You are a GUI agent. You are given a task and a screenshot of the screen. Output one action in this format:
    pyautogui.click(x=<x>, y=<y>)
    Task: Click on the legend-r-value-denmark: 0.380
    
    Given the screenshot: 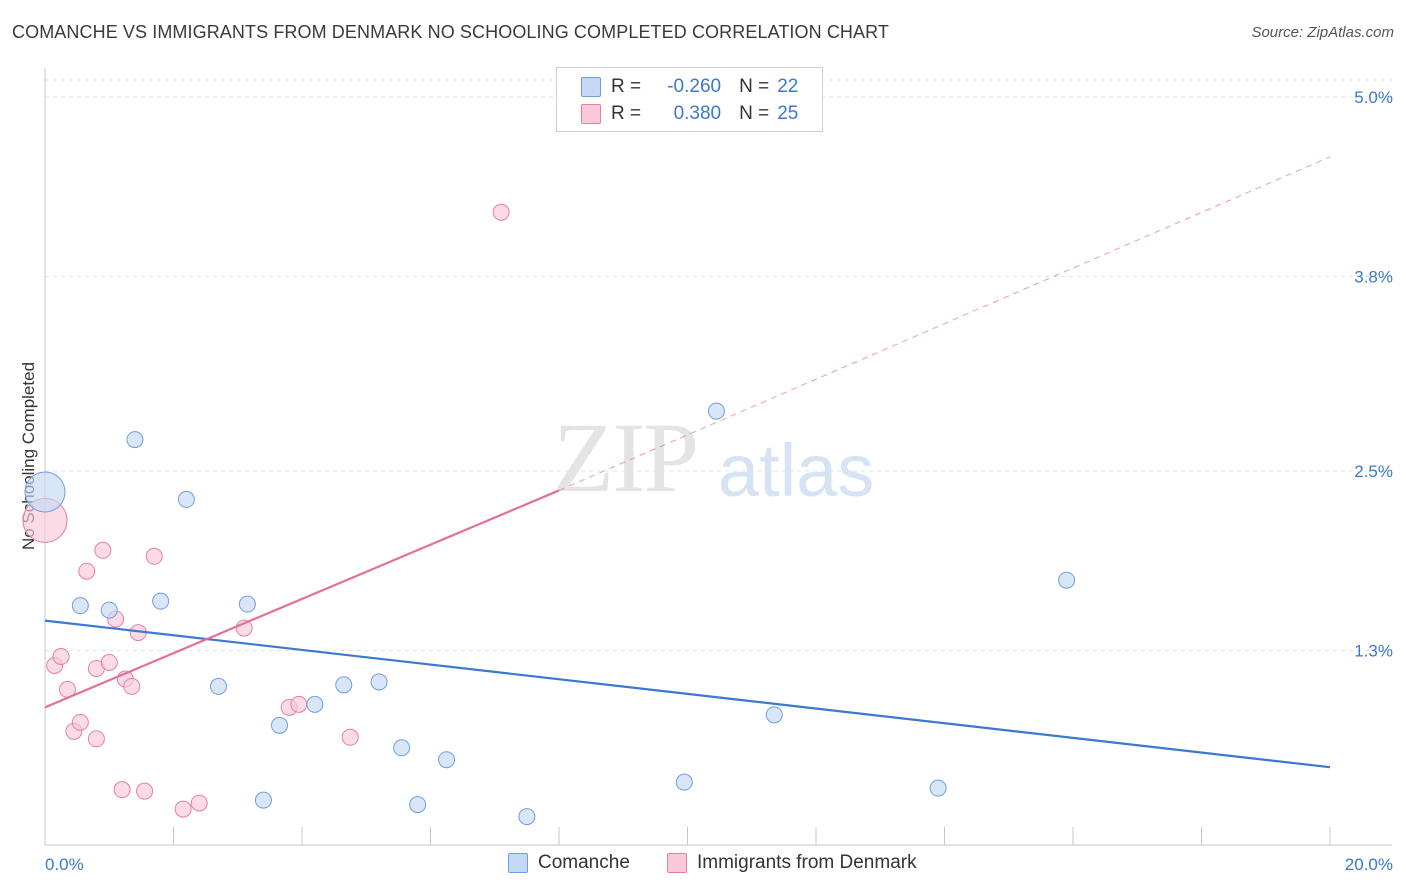 What is the action you would take?
    pyautogui.click(x=697, y=113)
    